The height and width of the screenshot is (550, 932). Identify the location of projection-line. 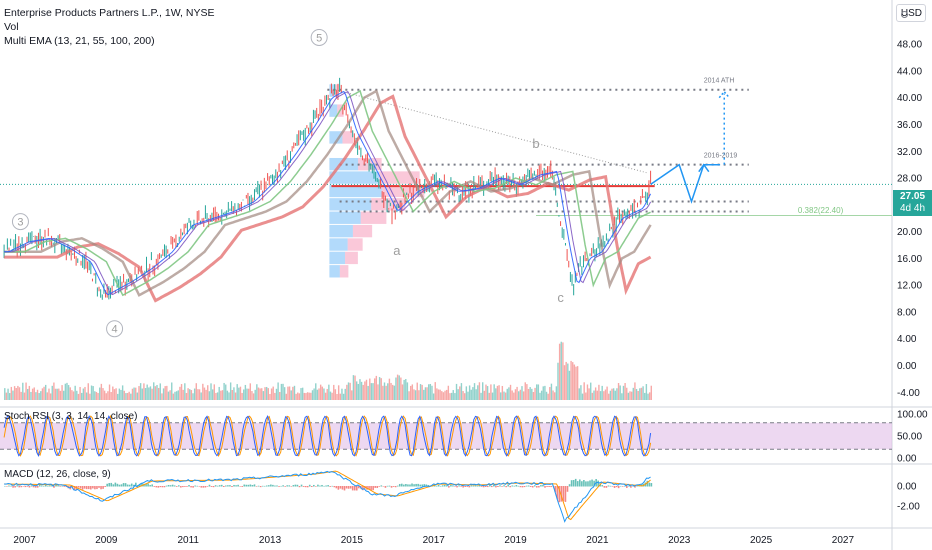
(685, 183).